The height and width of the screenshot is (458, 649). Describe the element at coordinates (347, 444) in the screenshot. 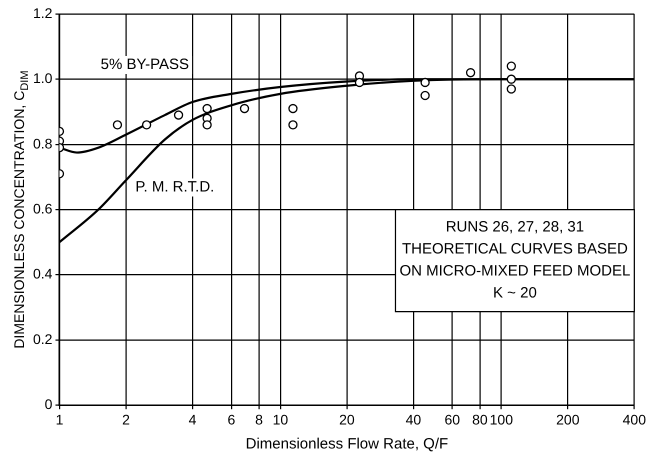

I see `x-axis-title: Dimensionless Flow Rate, Q/F` at that location.